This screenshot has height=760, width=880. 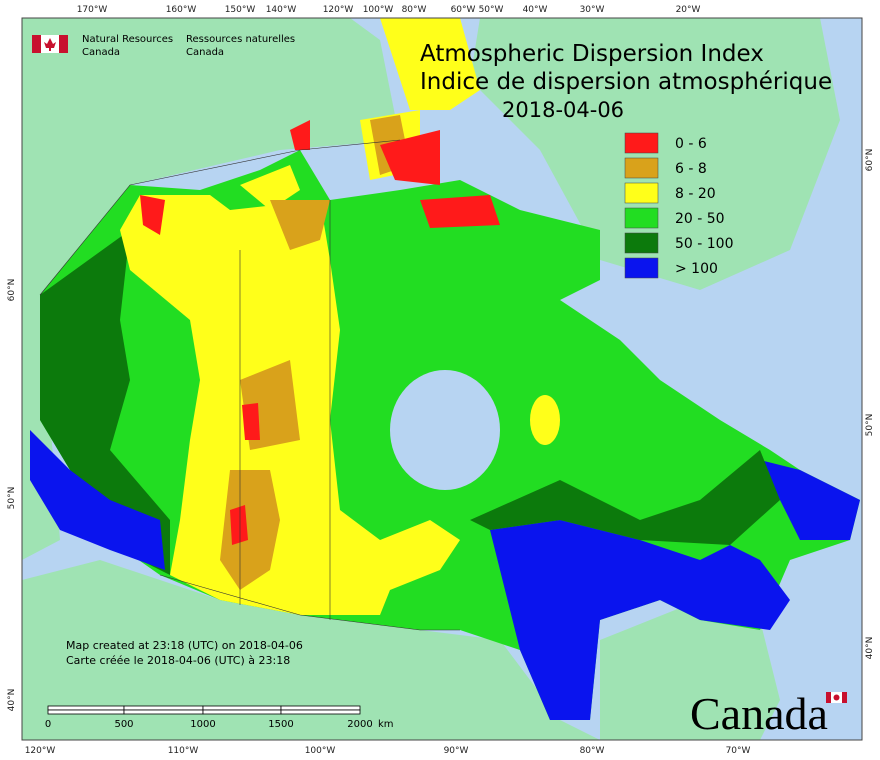 What do you see at coordinates (696, 269) in the screenshot?
I see `legend-label: > 100` at bounding box center [696, 269].